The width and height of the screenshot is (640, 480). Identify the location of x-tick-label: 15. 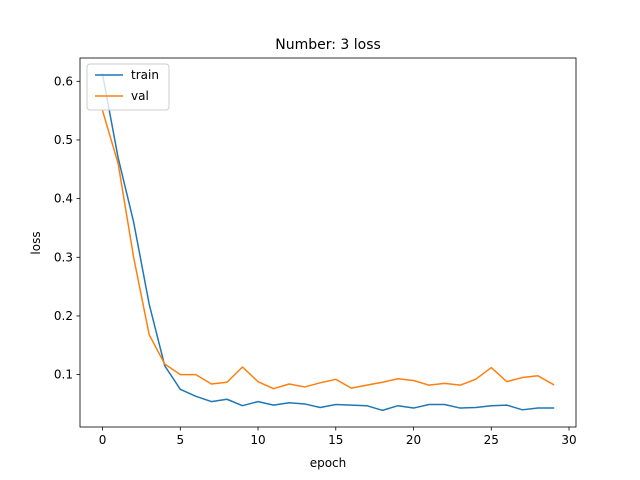
(335, 440).